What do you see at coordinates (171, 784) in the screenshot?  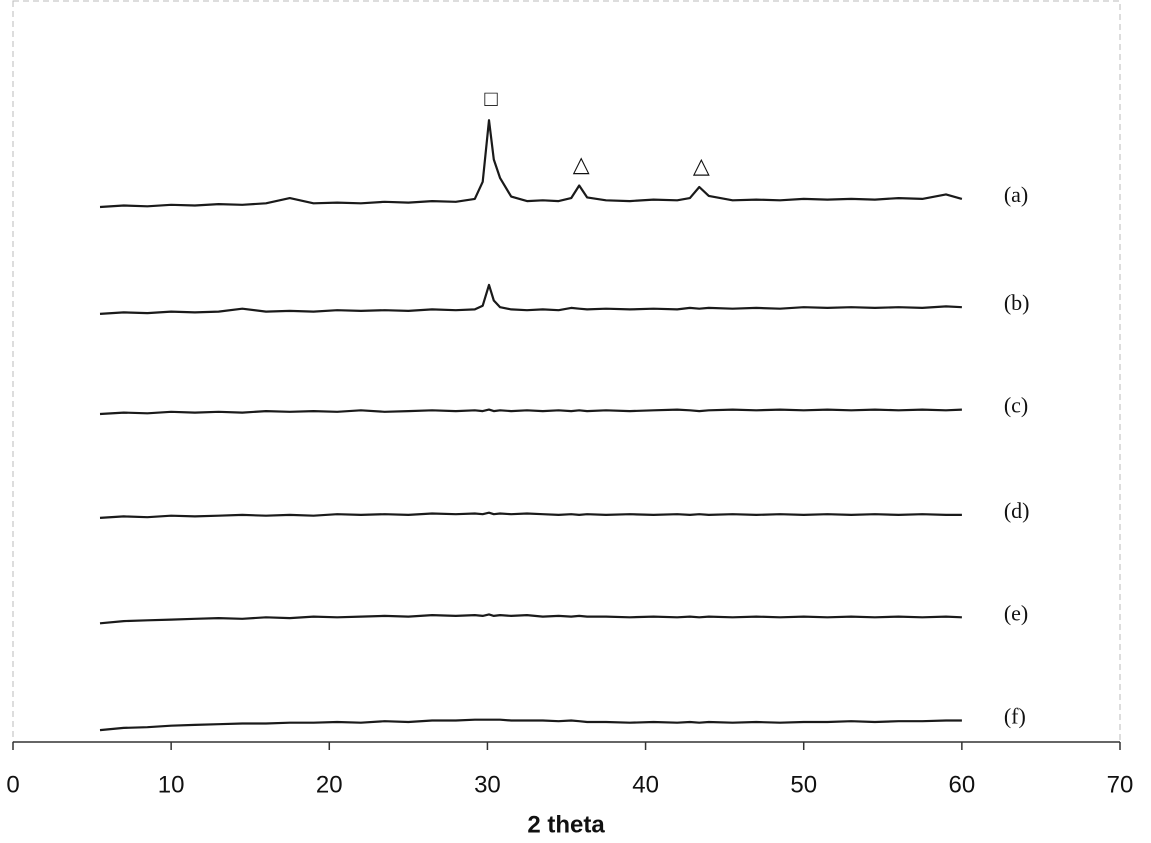 I see `x-tick-label: 10` at bounding box center [171, 784].